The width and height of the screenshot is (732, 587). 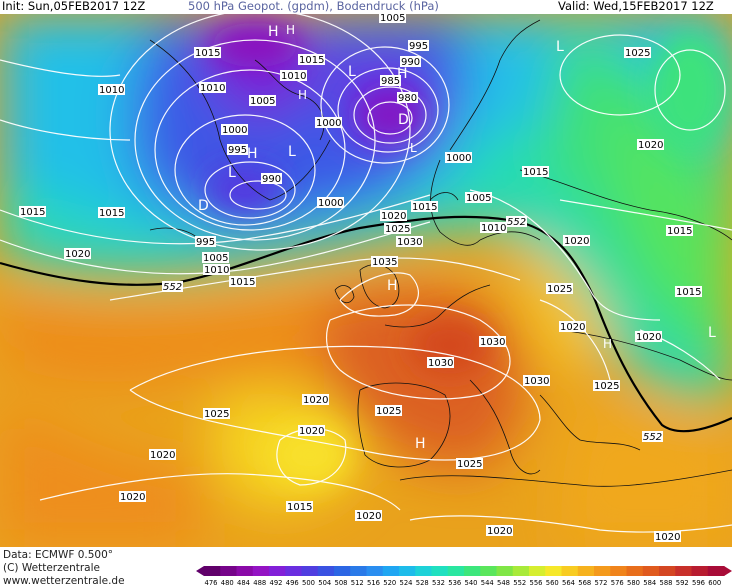 What do you see at coordinates (324, 583) in the screenshot?
I see `legend-tick-label: 504` at bounding box center [324, 583].